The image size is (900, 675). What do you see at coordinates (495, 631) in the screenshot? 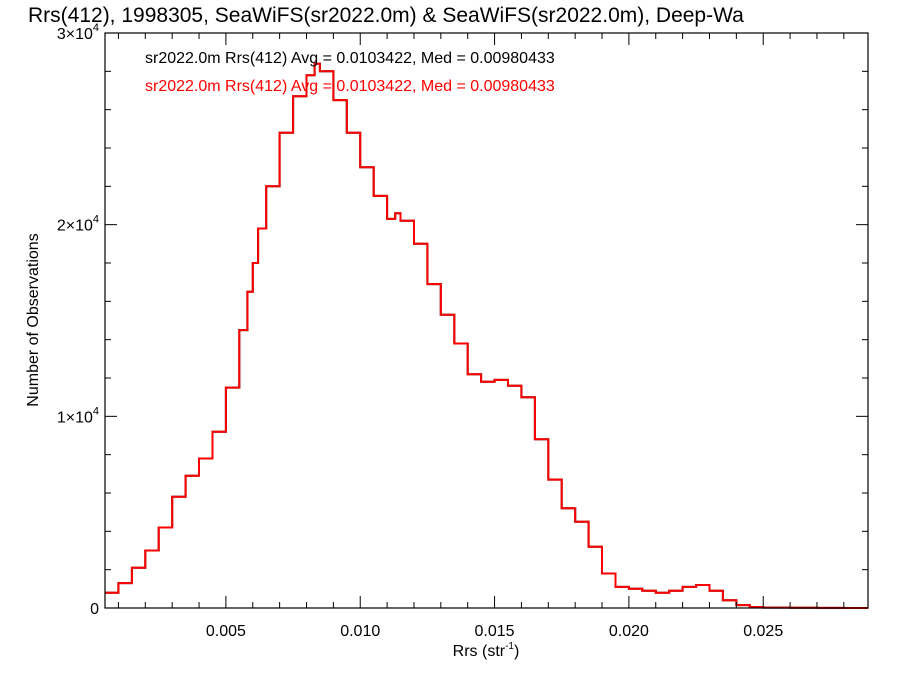
I see `x-tick-label: 0.015` at bounding box center [495, 631].